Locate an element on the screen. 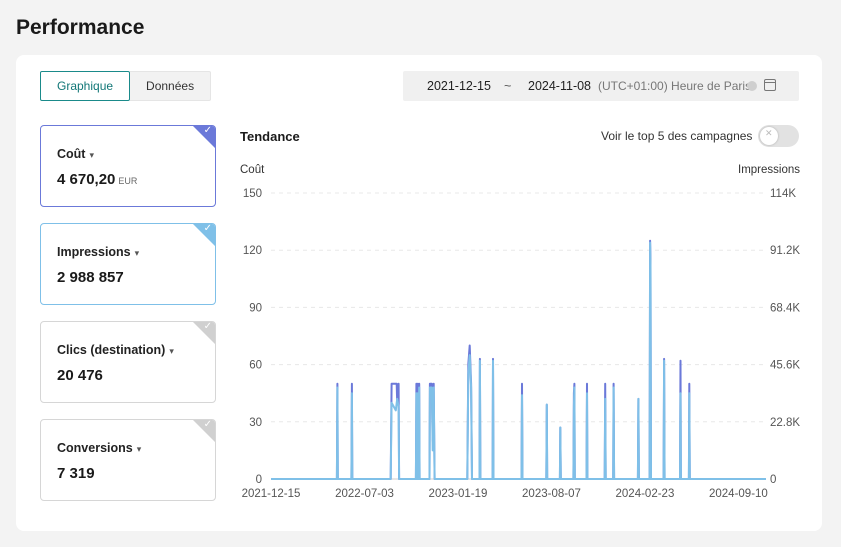 The height and width of the screenshot is (547, 841). y-tick-label: 150 is located at coordinates (252, 194).